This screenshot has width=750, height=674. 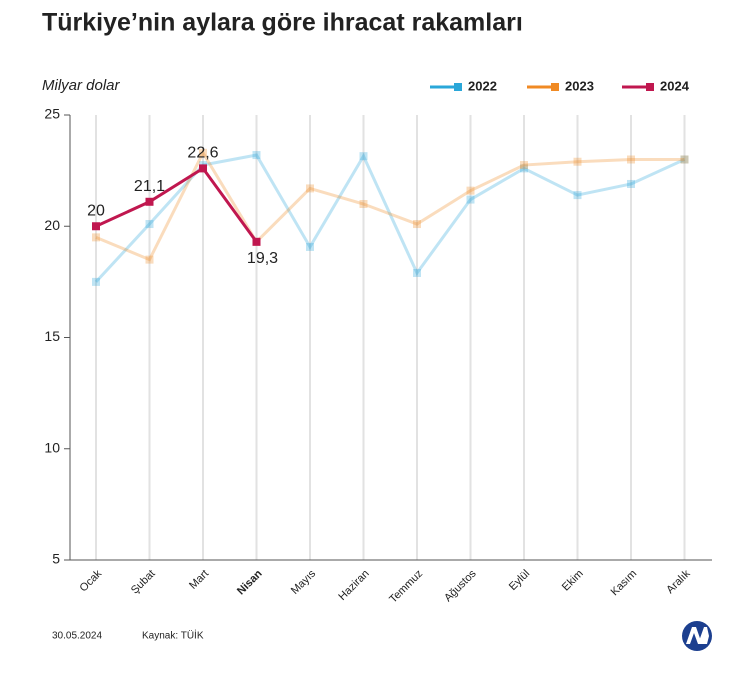 What do you see at coordinates (52, 447) in the screenshot?
I see `y-tick-label: 10` at bounding box center [52, 447].